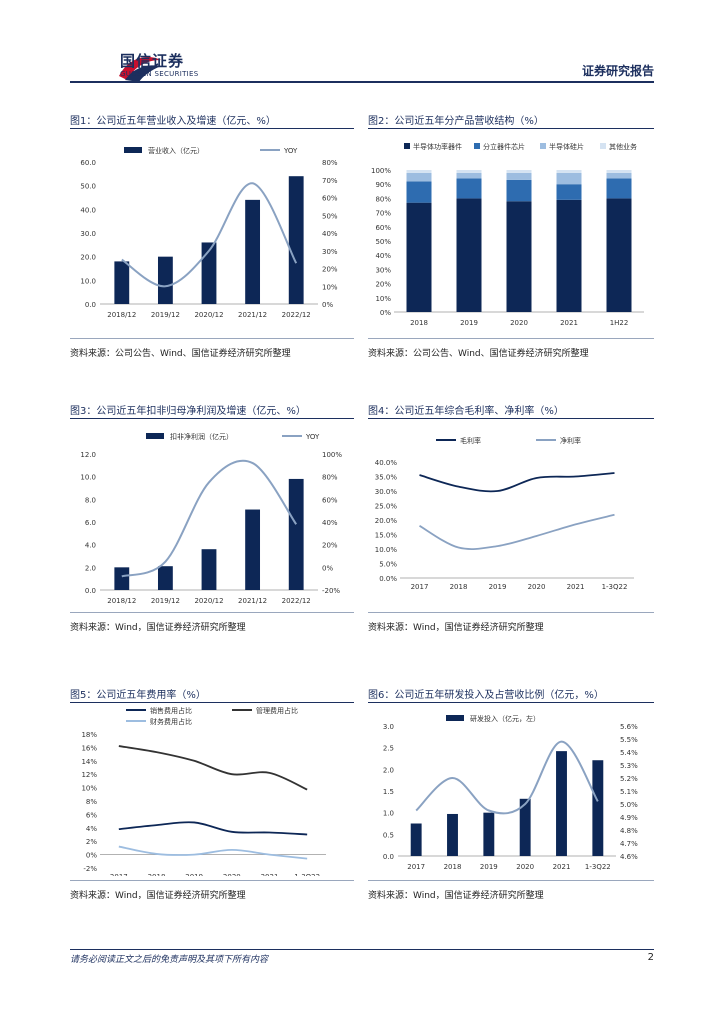 This screenshot has width=724, height=1024. Describe the element at coordinates (212, 880) in the screenshot. I see `figure-5-bottom-rule` at that location.